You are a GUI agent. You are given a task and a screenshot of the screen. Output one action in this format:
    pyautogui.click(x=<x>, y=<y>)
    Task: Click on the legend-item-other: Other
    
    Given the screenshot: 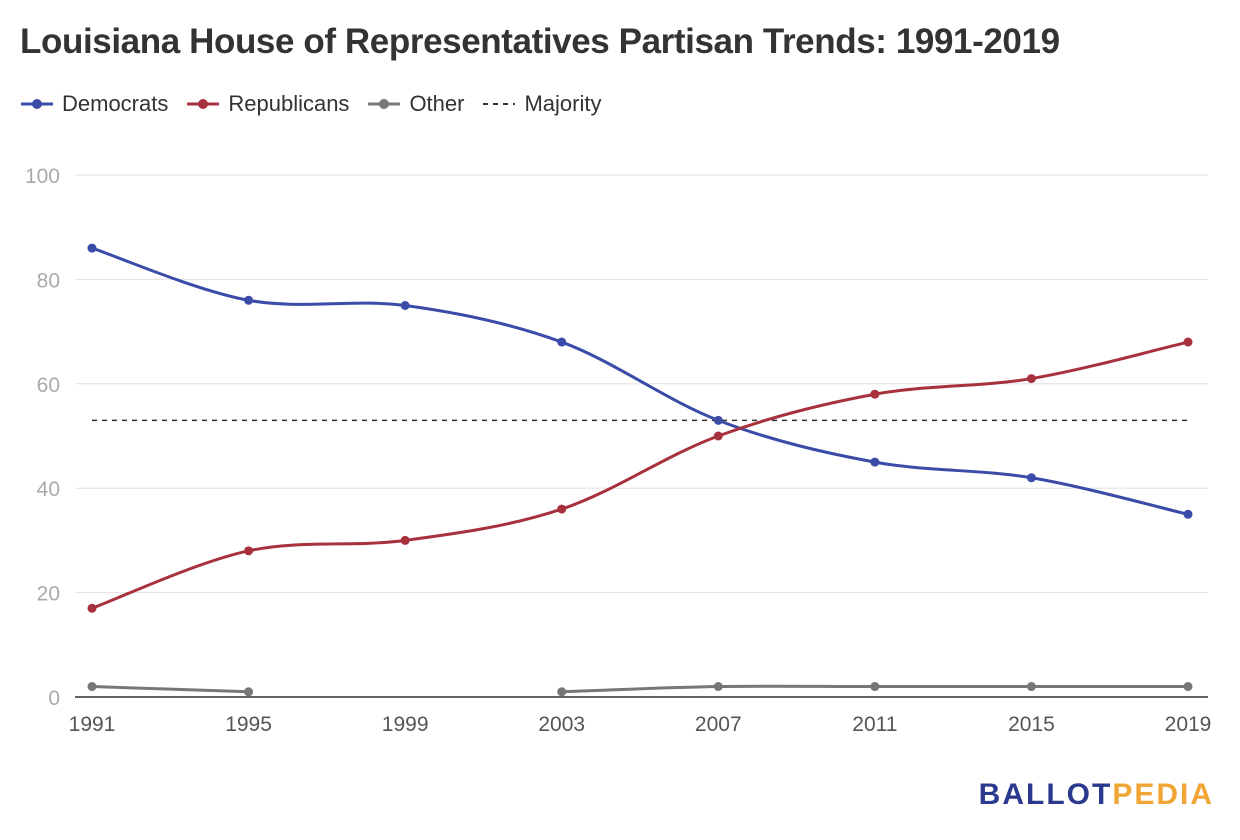 What is the action you would take?
    pyautogui.click(x=415, y=104)
    